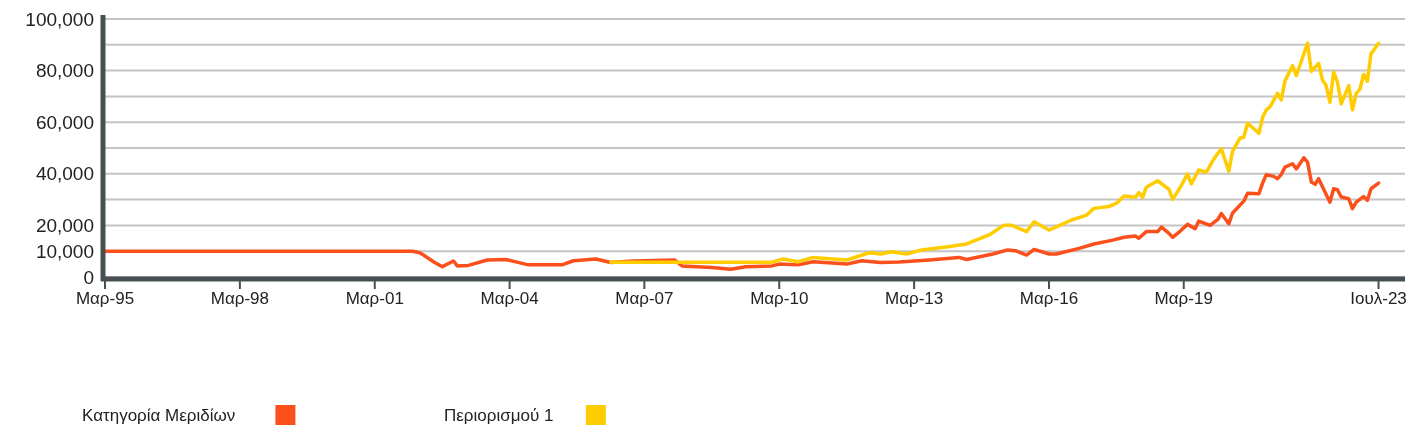  I want to click on legend-label: Περιορισμού 1, so click(499, 415).